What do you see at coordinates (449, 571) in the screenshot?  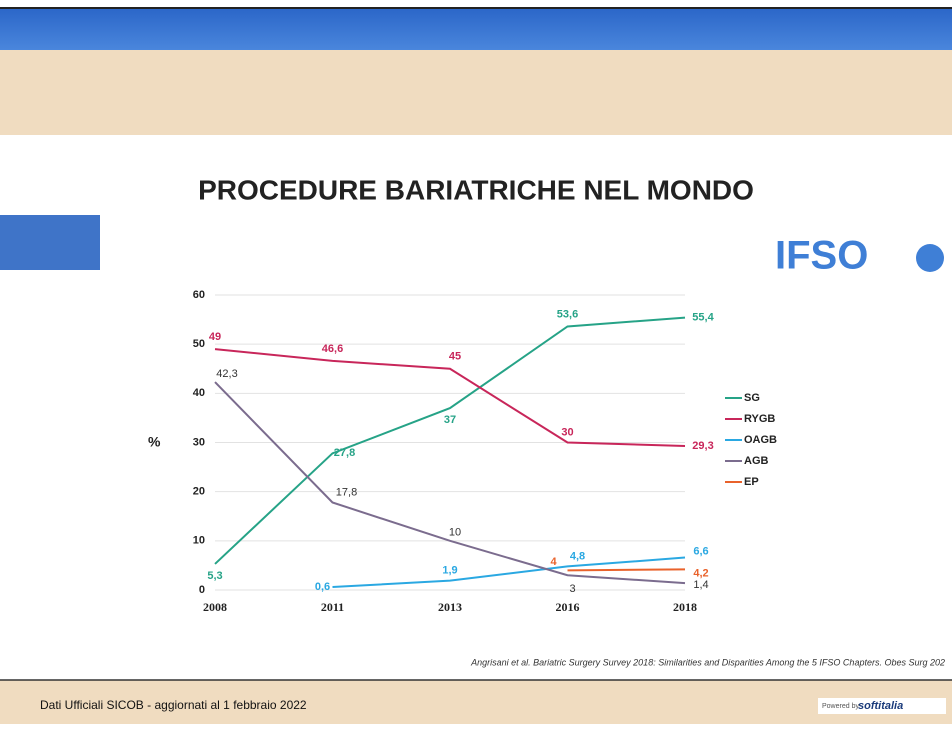 I see `data-label: 1,9` at bounding box center [449, 571].